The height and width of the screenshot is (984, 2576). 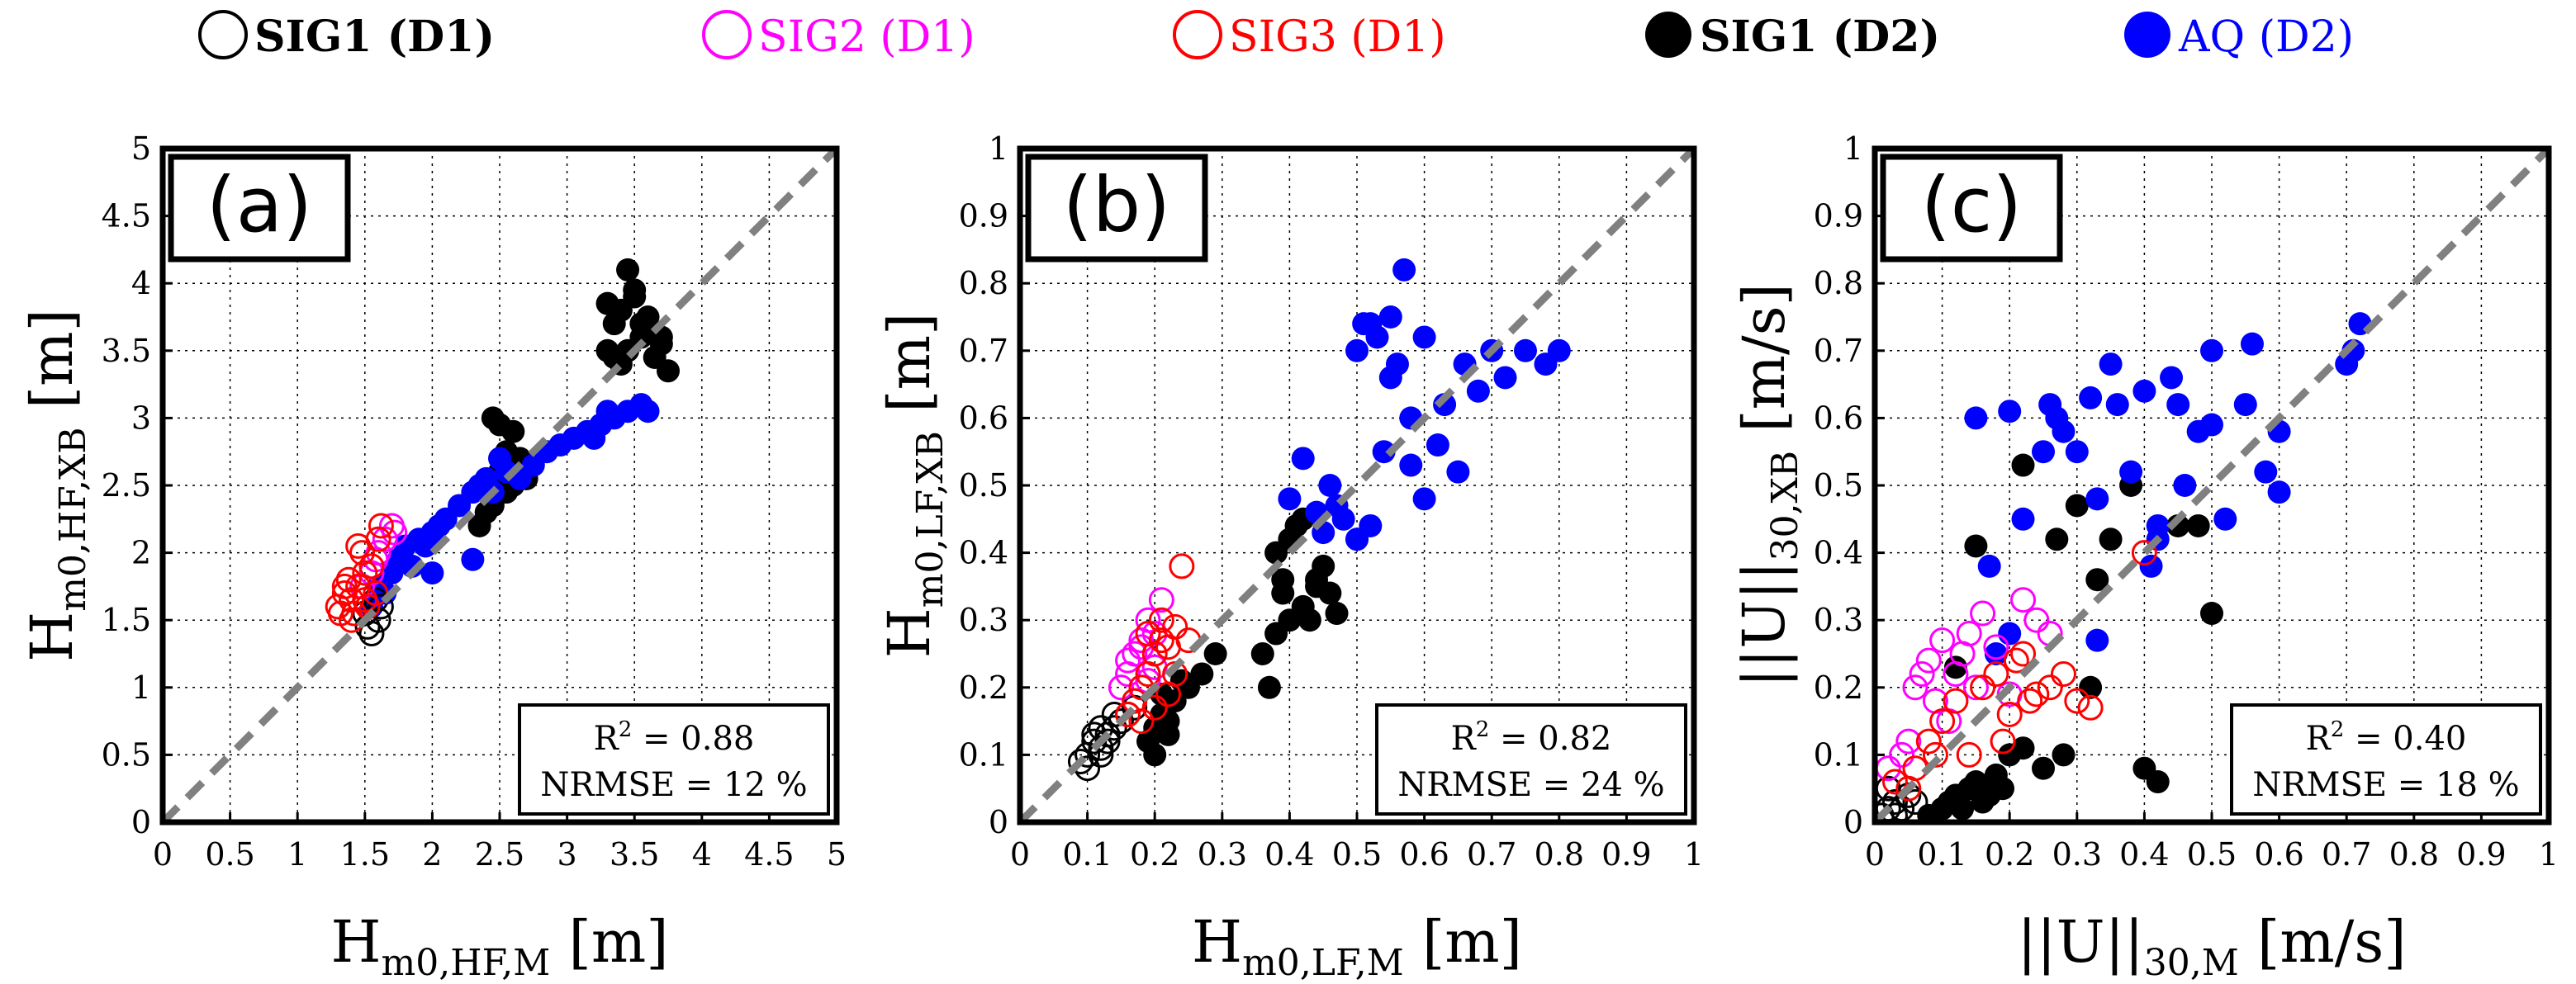 What do you see at coordinates (141, 688) in the screenshot?
I see `y-tick-label: 1` at bounding box center [141, 688].